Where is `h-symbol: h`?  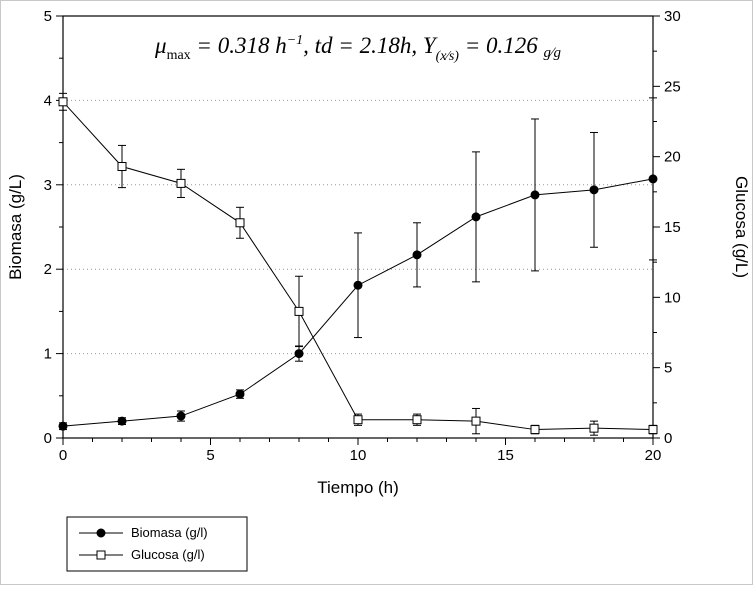 h-symbol: h is located at coordinates (281, 45).